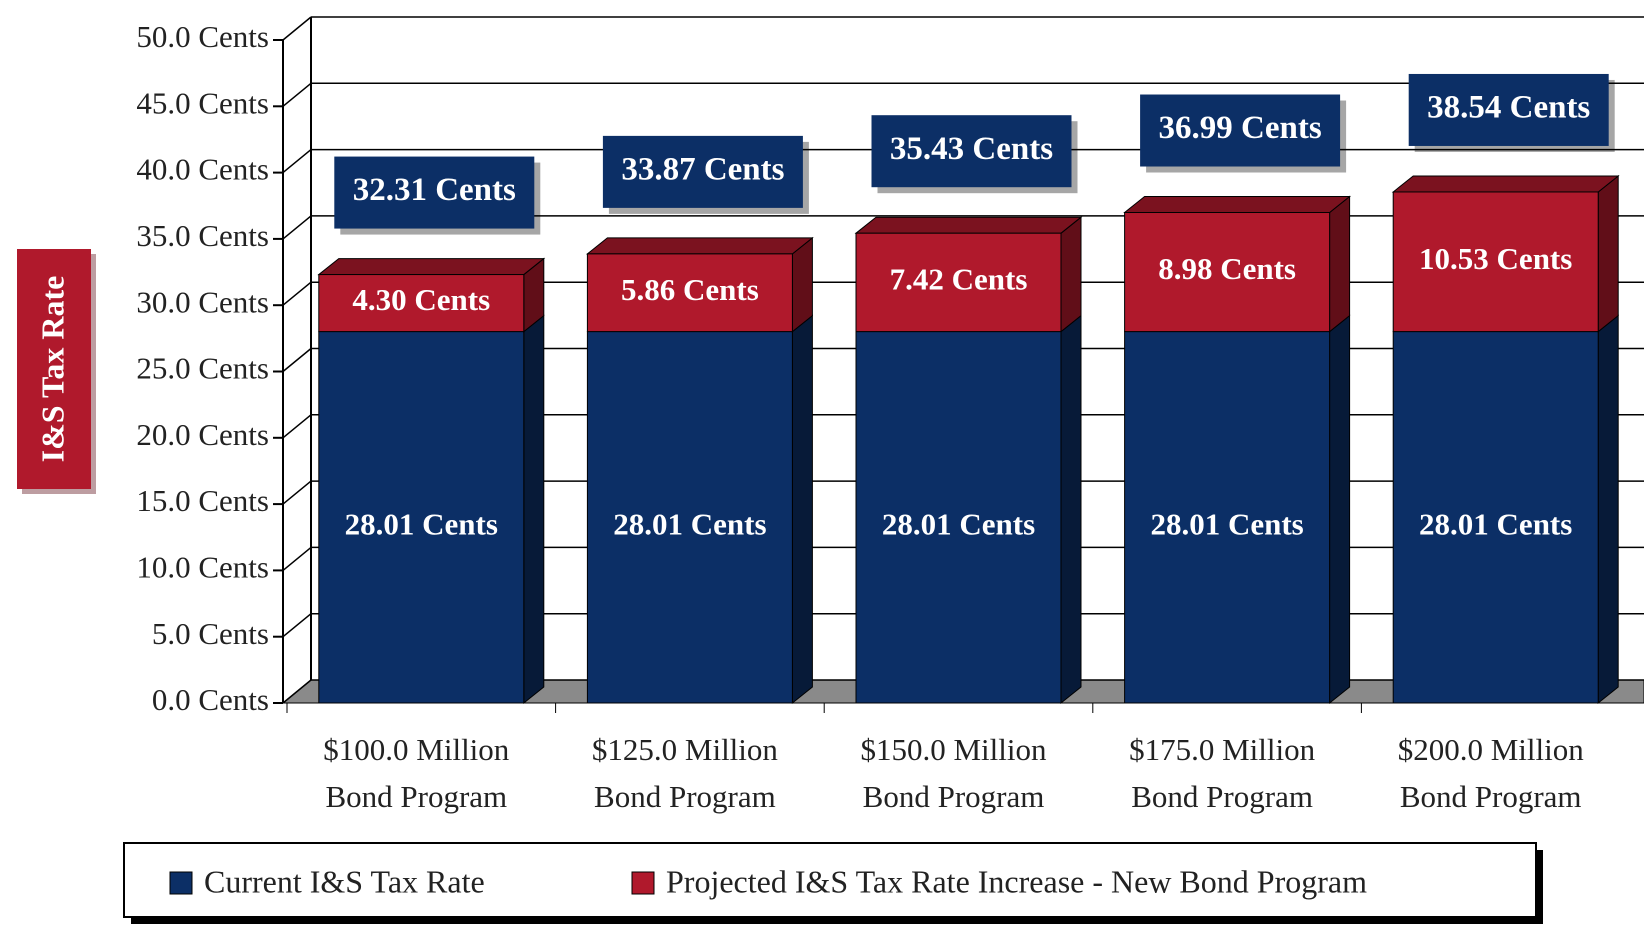 The height and width of the screenshot is (926, 1644). I want to click on total-label: 36.99 Cents, so click(1240, 128).